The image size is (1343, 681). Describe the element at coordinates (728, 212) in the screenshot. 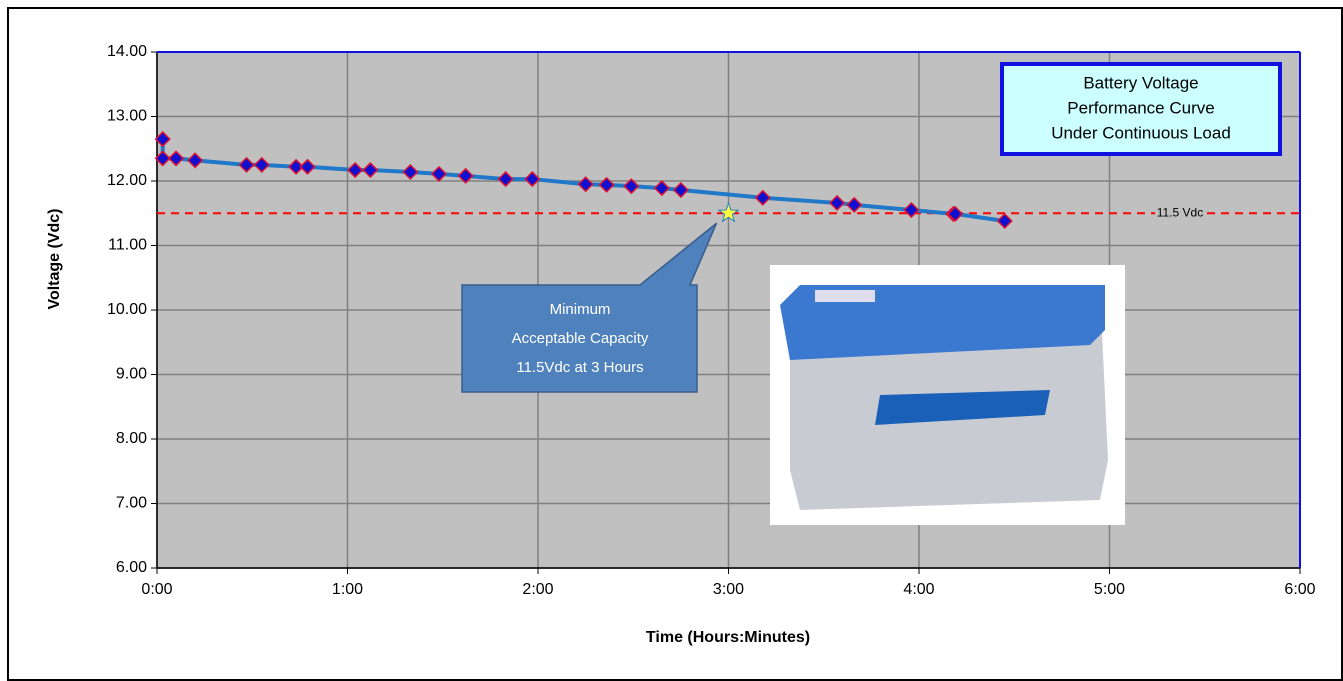

I see `highlight-point` at that location.